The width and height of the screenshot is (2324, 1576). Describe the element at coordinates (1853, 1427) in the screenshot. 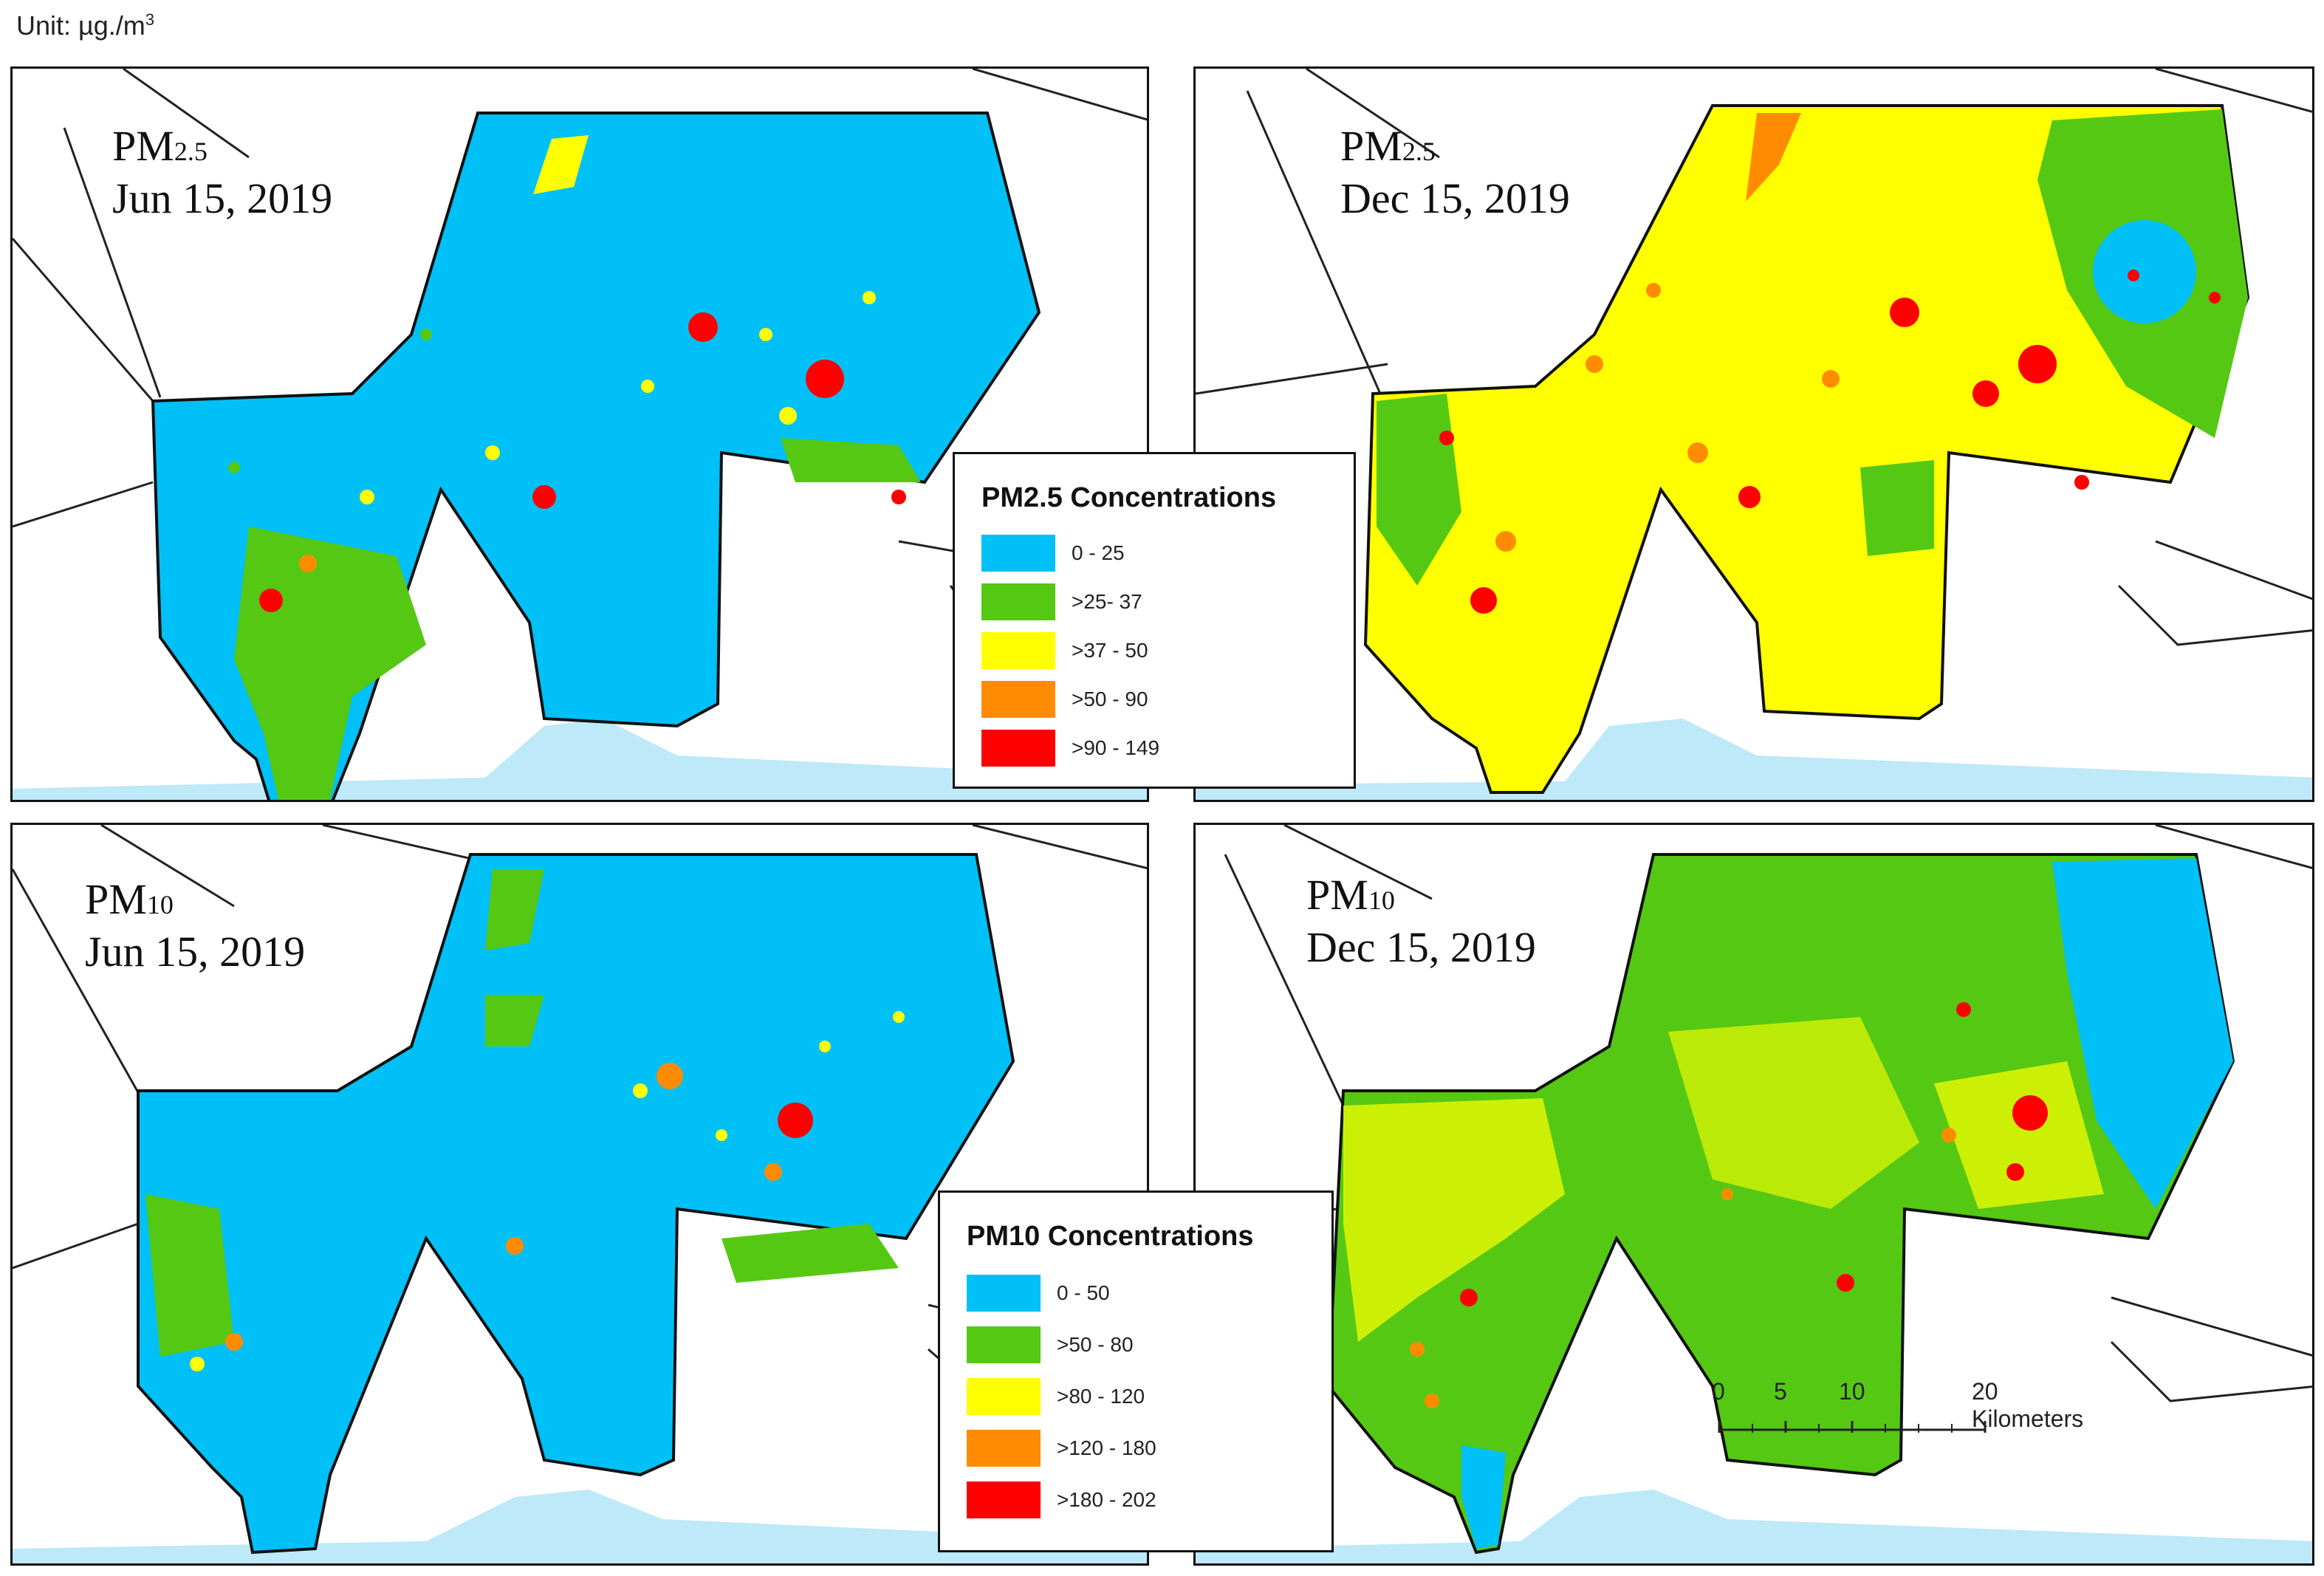

I see `scale-bar-line` at that location.